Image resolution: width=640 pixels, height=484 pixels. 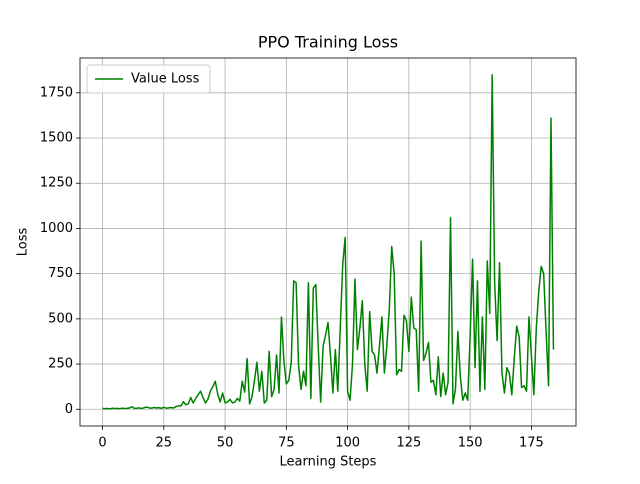 I want to click on y-tick-label: 1500, so click(x=56, y=138).